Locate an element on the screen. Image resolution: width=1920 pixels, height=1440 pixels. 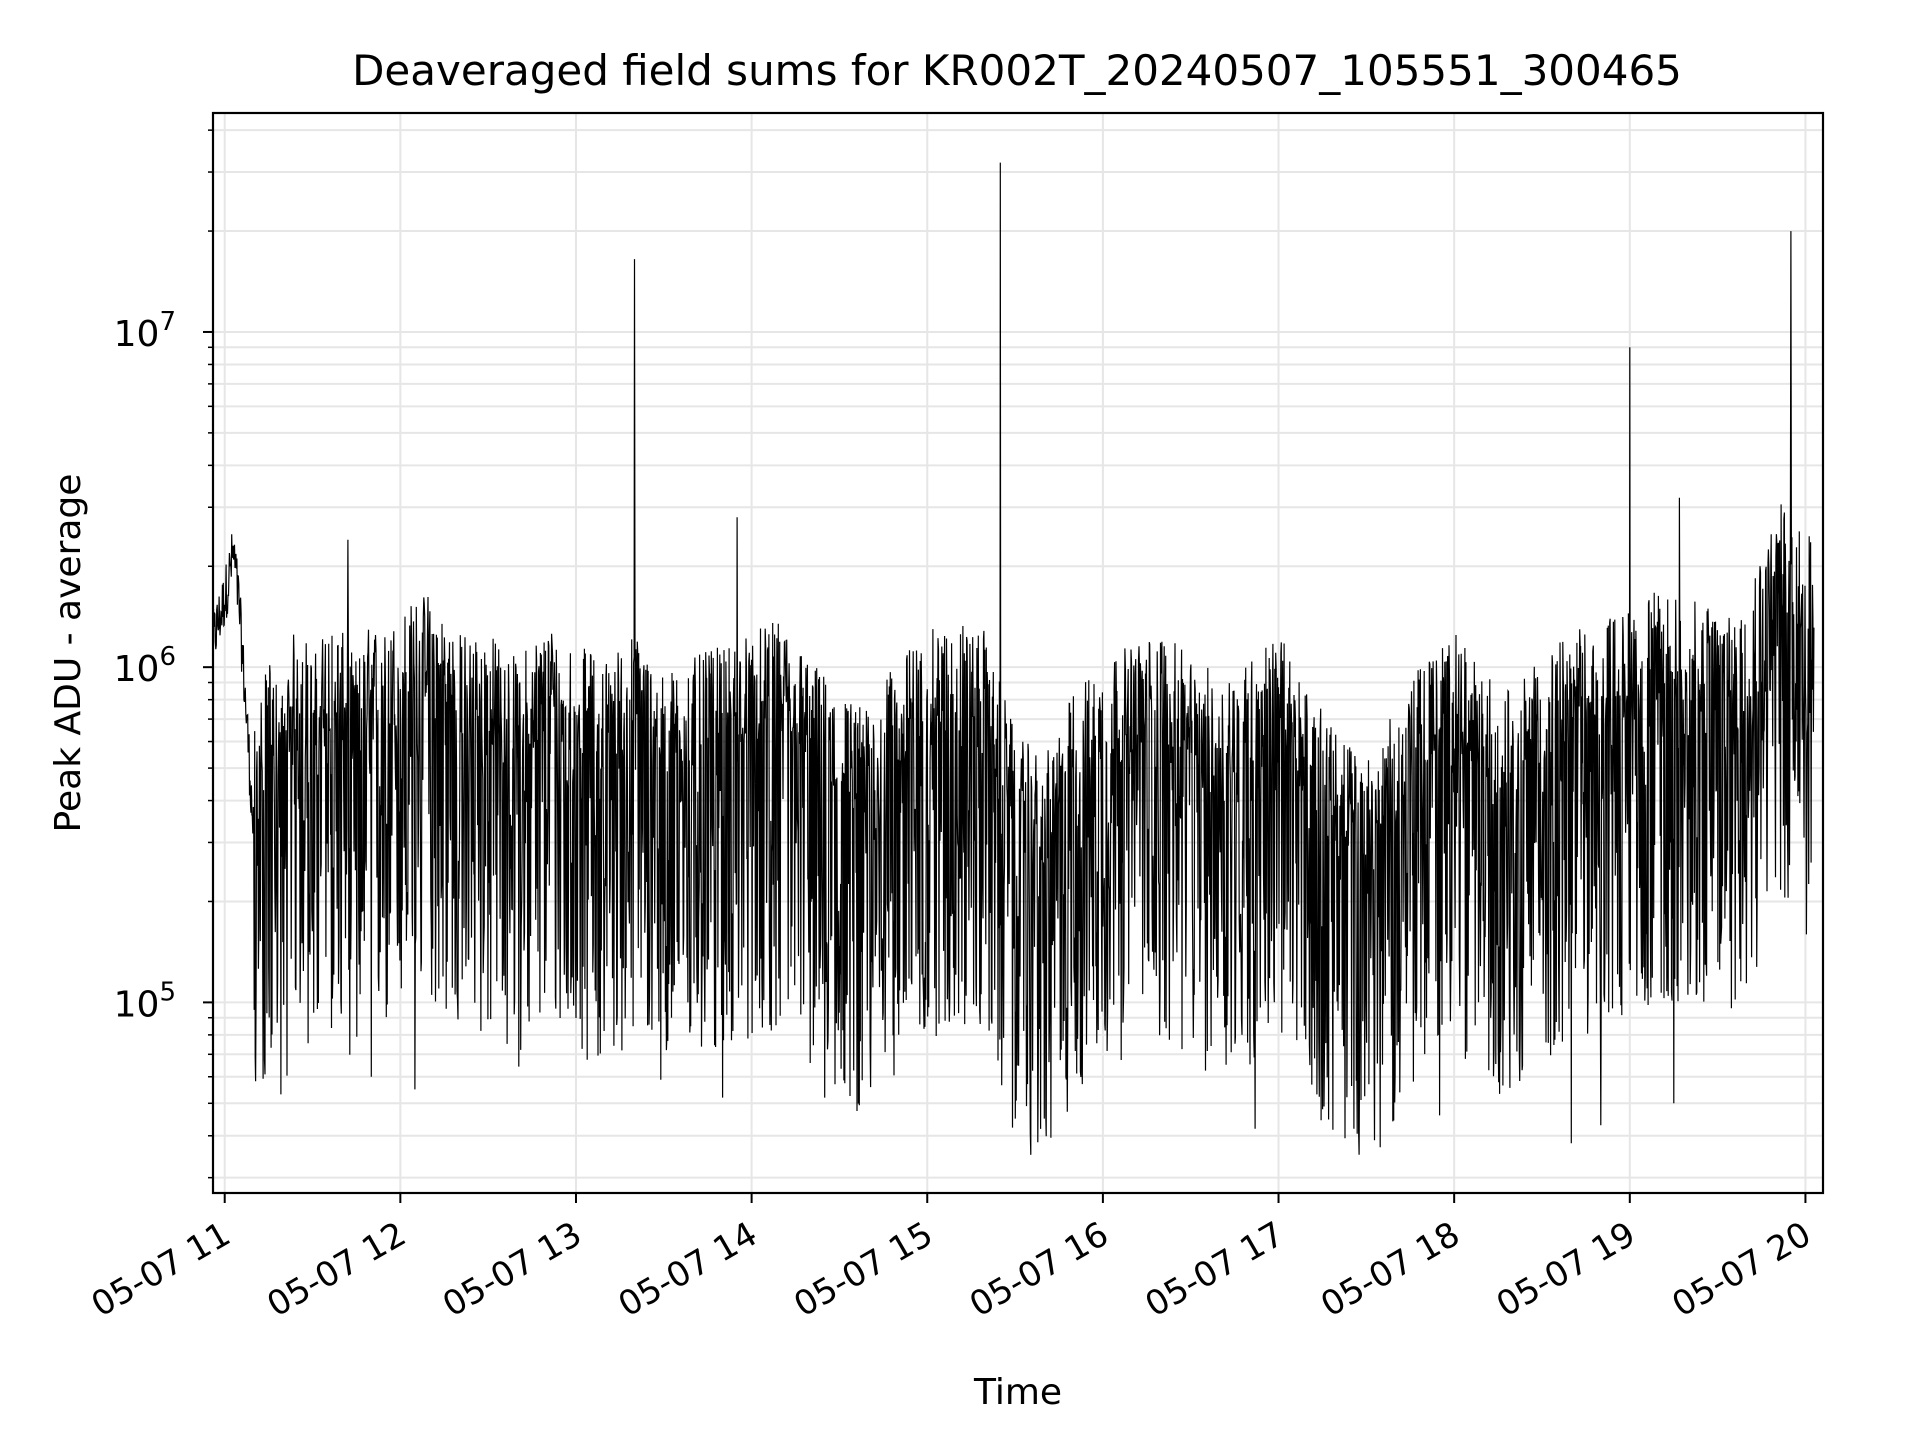
y-axis: 10⁵ 10⁶ 10⁷ is located at coordinates (163, 654).